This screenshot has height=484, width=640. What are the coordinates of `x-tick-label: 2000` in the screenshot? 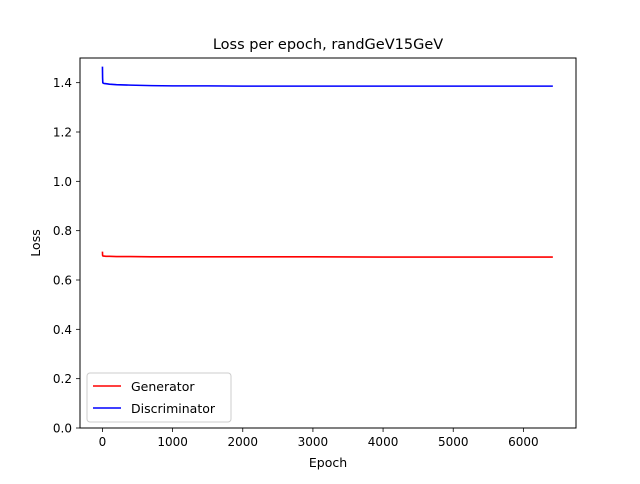 It's located at (242, 442).